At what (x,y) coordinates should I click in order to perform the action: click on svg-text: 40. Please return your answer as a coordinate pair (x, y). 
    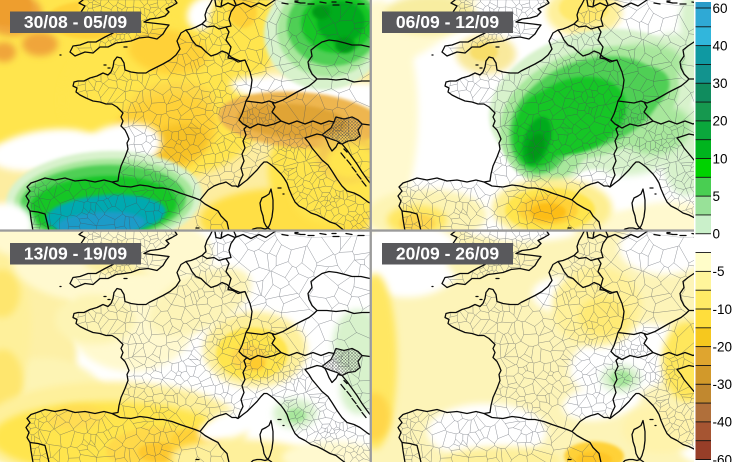
    Looking at the image, I should click on (720, 45).